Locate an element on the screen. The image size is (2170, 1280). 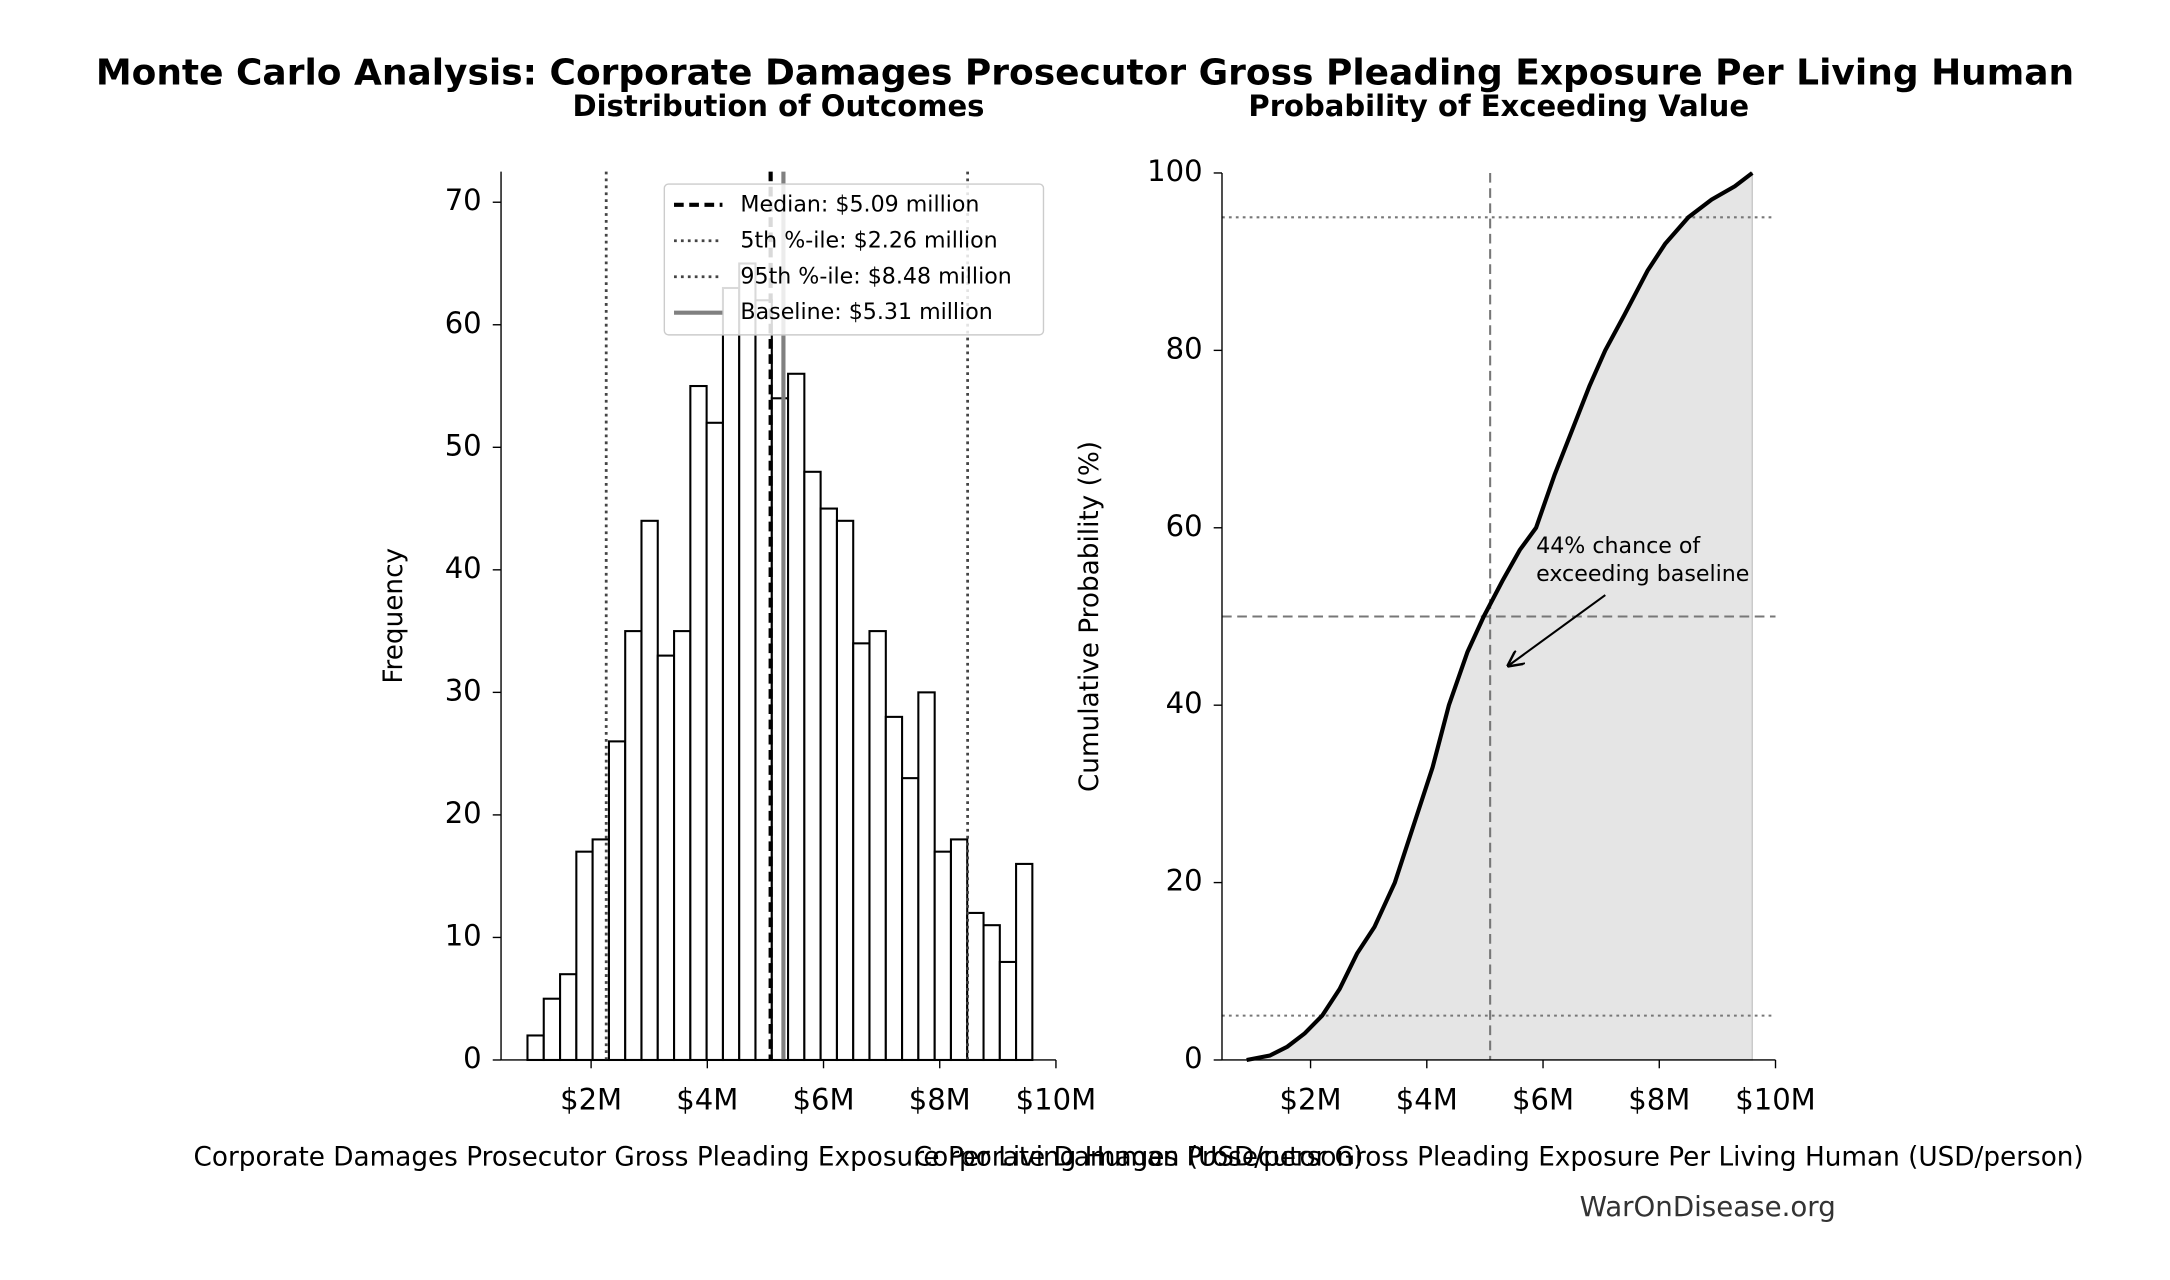
legend-label: 95th %-ile: $8.48 million is located at coordinates (875, 276).